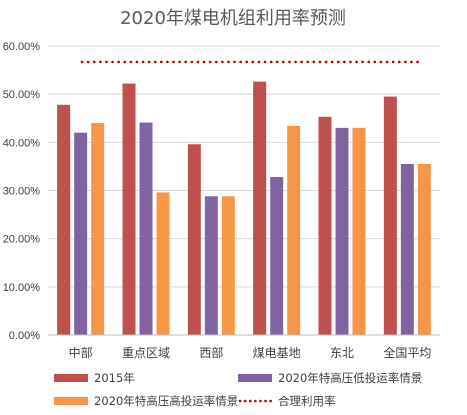 Image resolution: width=467 pixels, height=415 pixels. Describe the element at coordinates (114, 378) in the screenshot. I see `legend-label: 2015年` at that location.